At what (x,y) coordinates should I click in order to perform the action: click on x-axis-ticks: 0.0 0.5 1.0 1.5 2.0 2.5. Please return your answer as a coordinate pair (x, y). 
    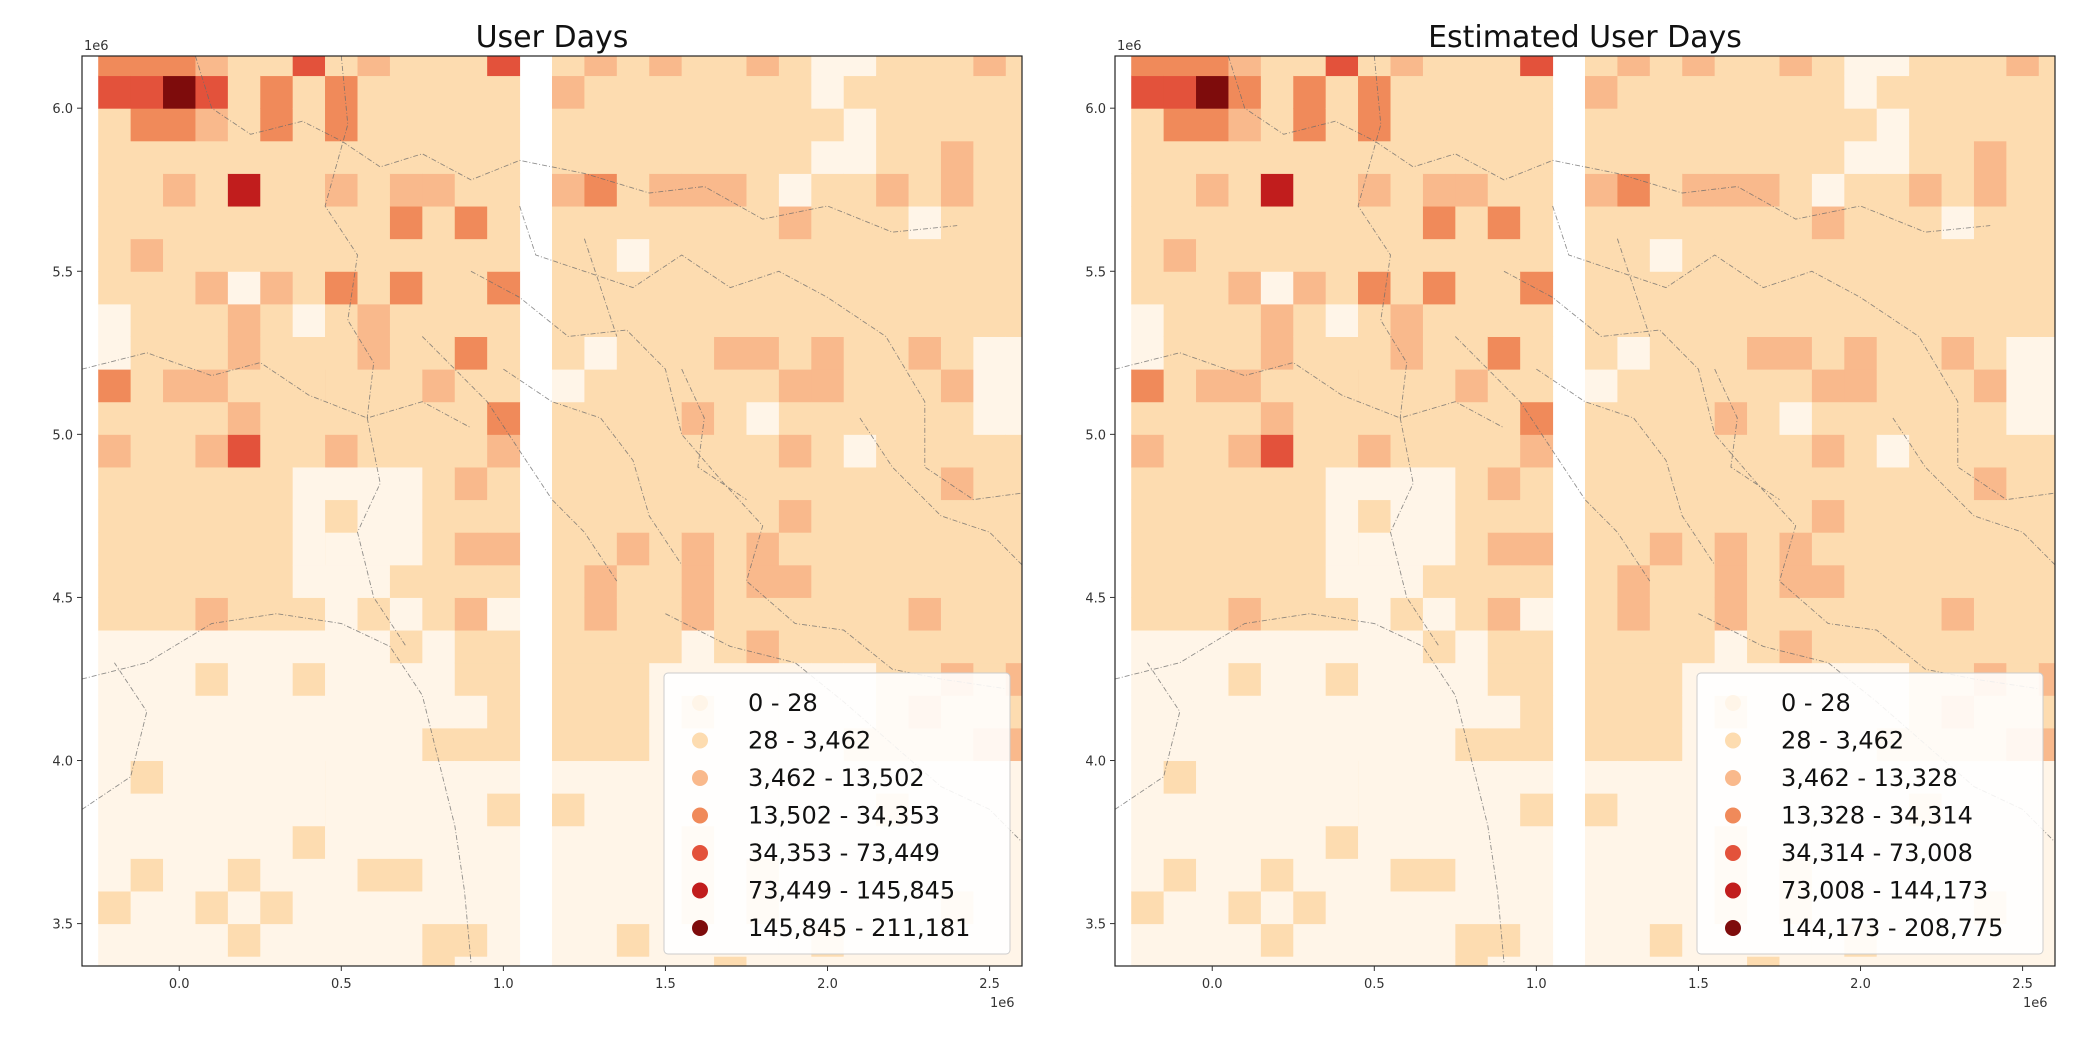
    Looking at the image, I should click on (584, 979).